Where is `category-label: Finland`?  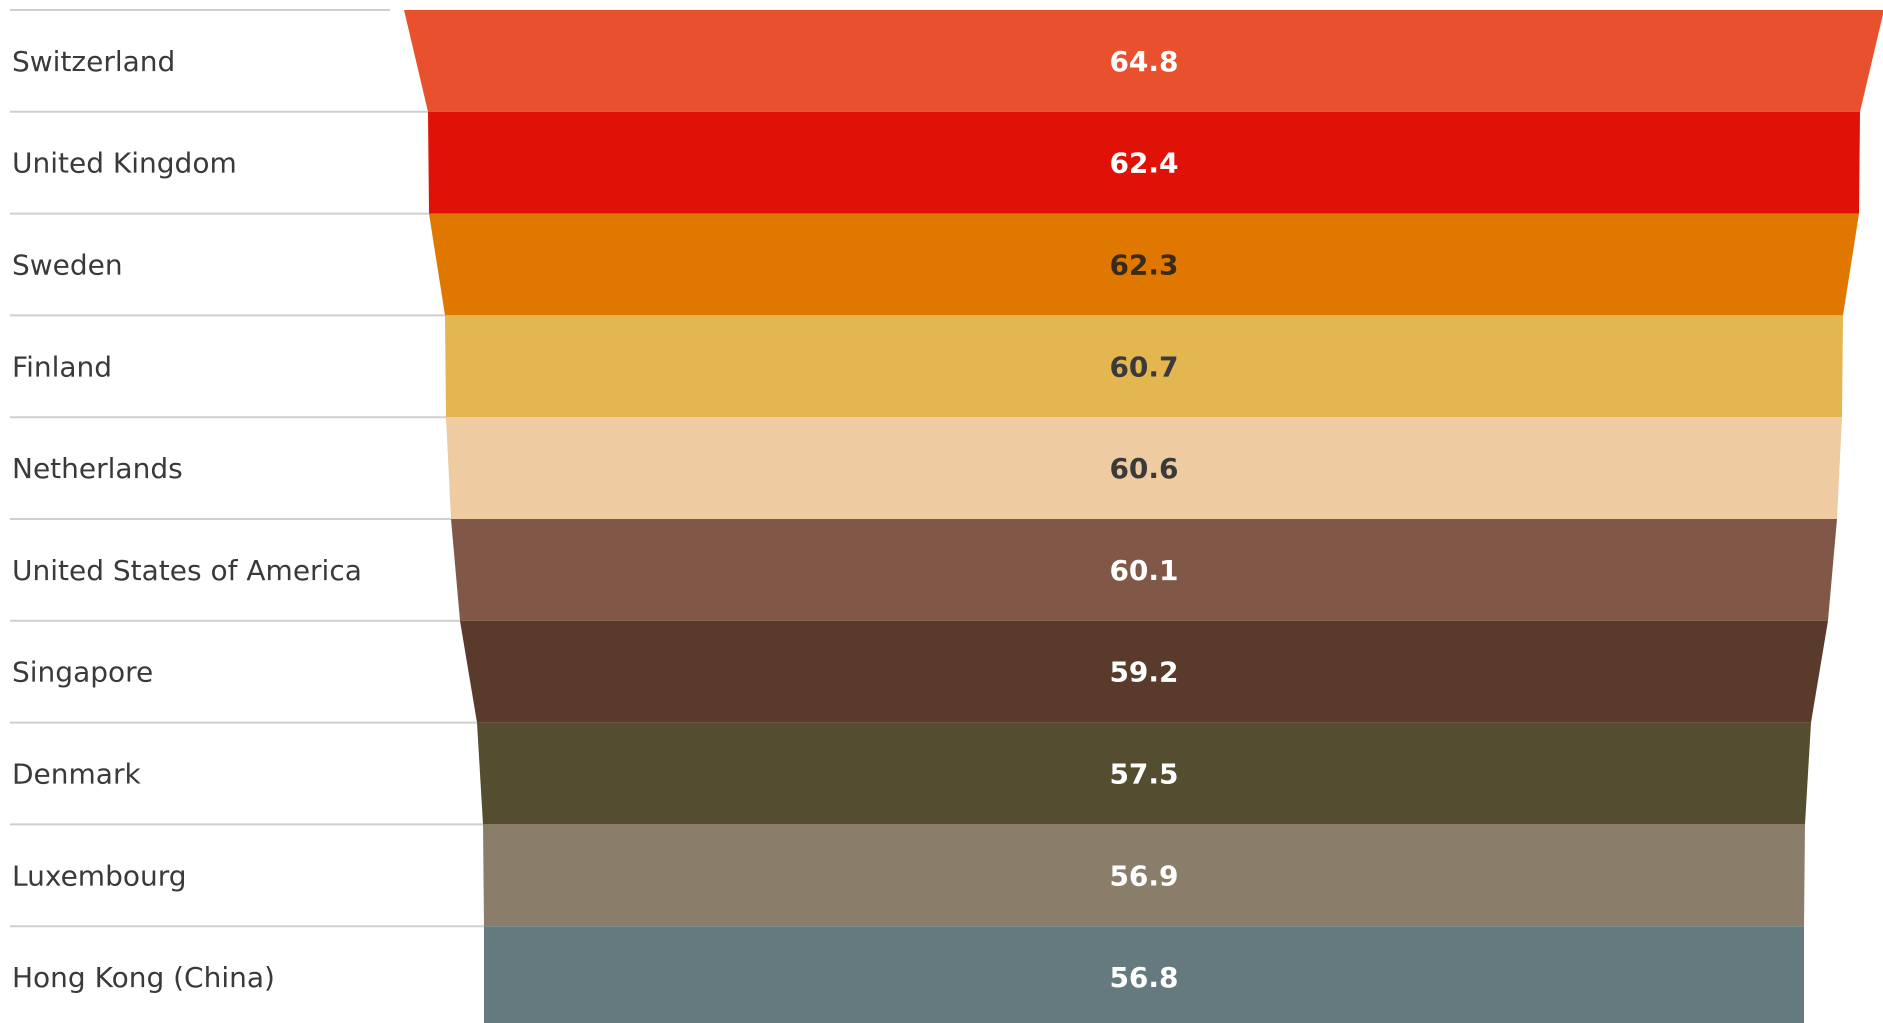 category-label: Finland is located at coordinates (62, 366).